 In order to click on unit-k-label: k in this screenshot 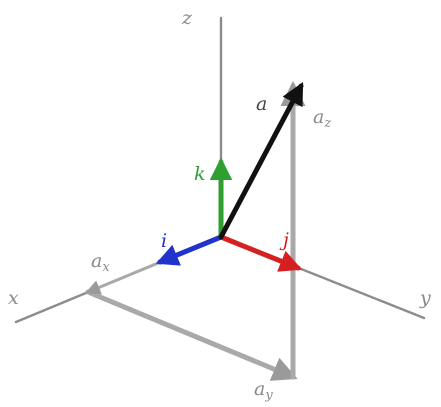, I will do `click(200, 174)`.